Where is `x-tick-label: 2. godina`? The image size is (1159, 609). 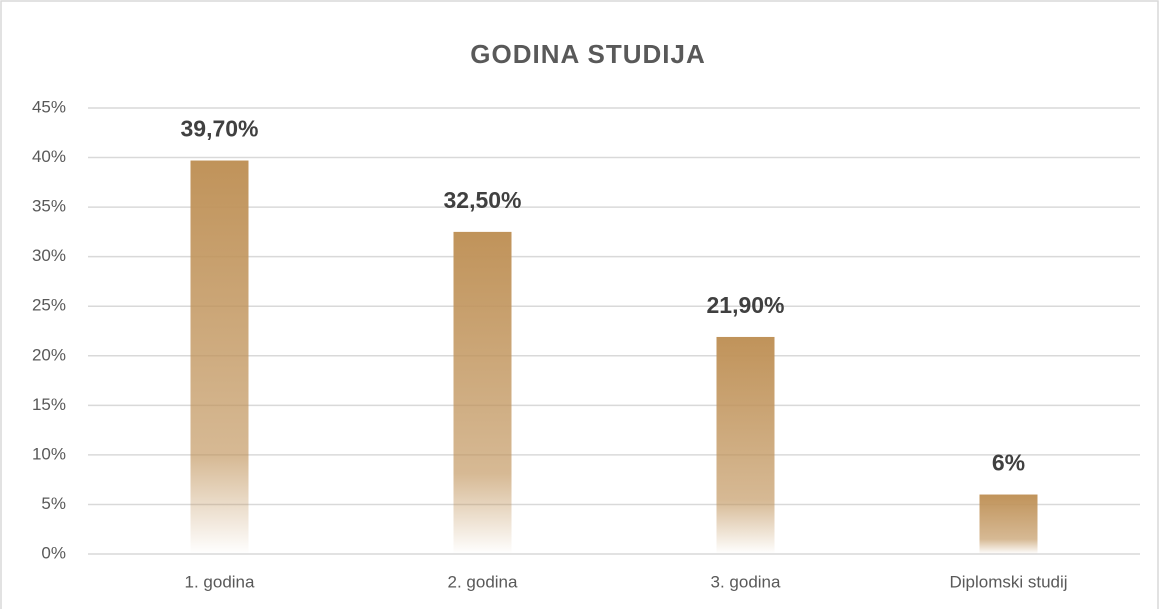 x-tick-label: 2. godina is located at coordinates (483, 581).